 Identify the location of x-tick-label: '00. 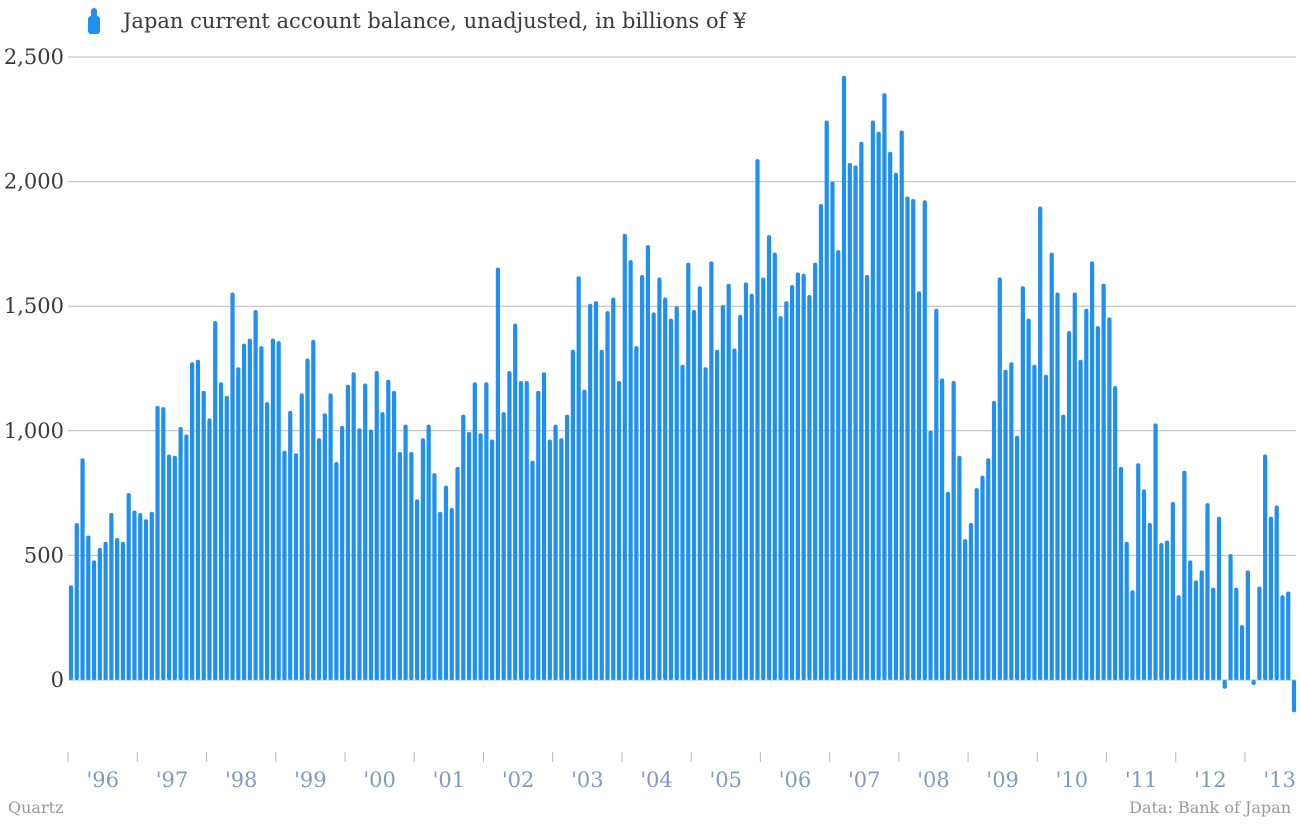
(379, 780).